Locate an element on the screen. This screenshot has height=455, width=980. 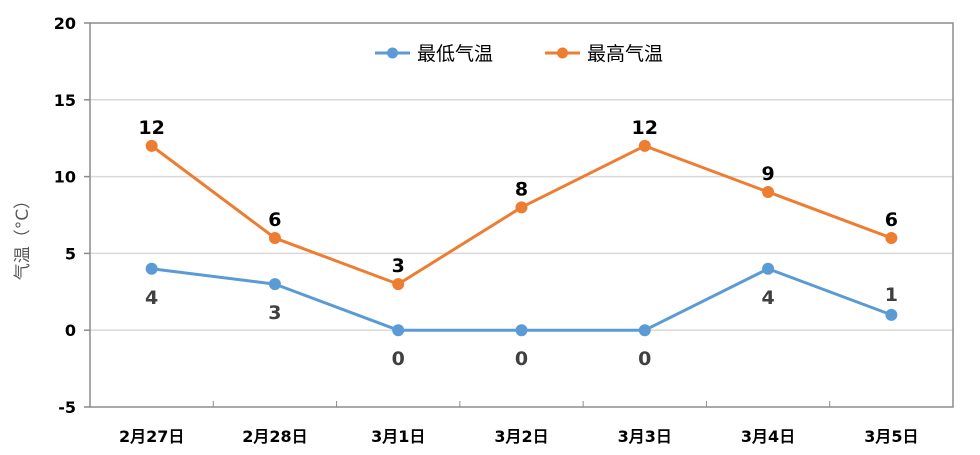
x-tick-label: 3月4日 is located at coordinates (768, 436).